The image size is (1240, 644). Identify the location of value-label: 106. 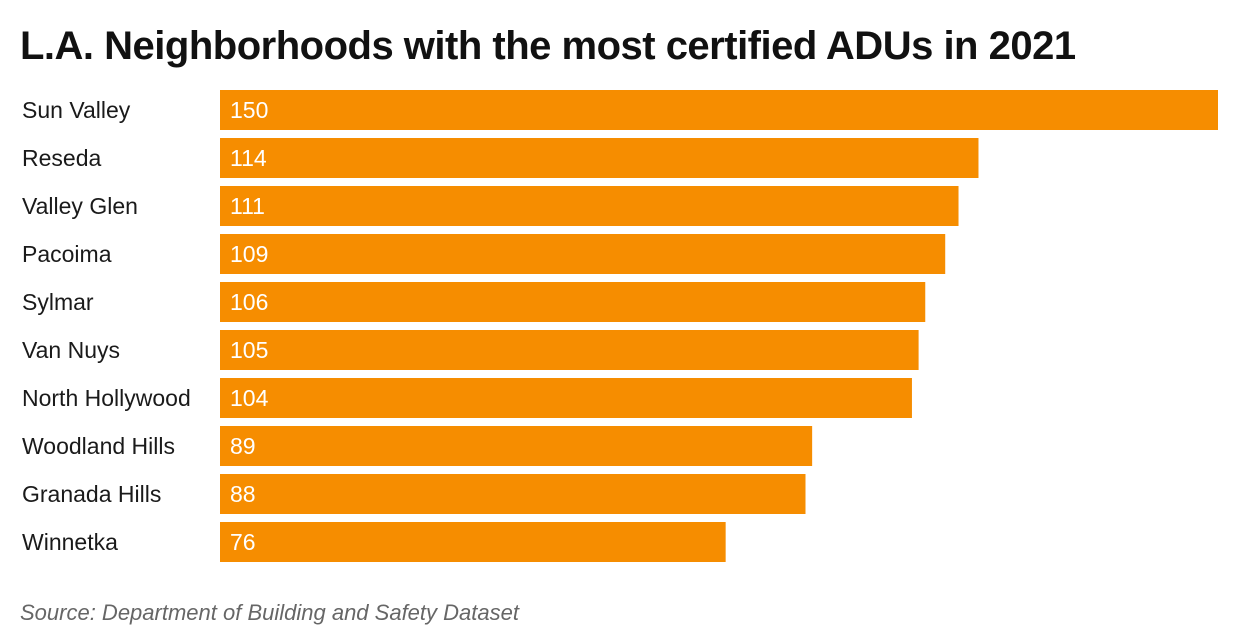
(249, 302).